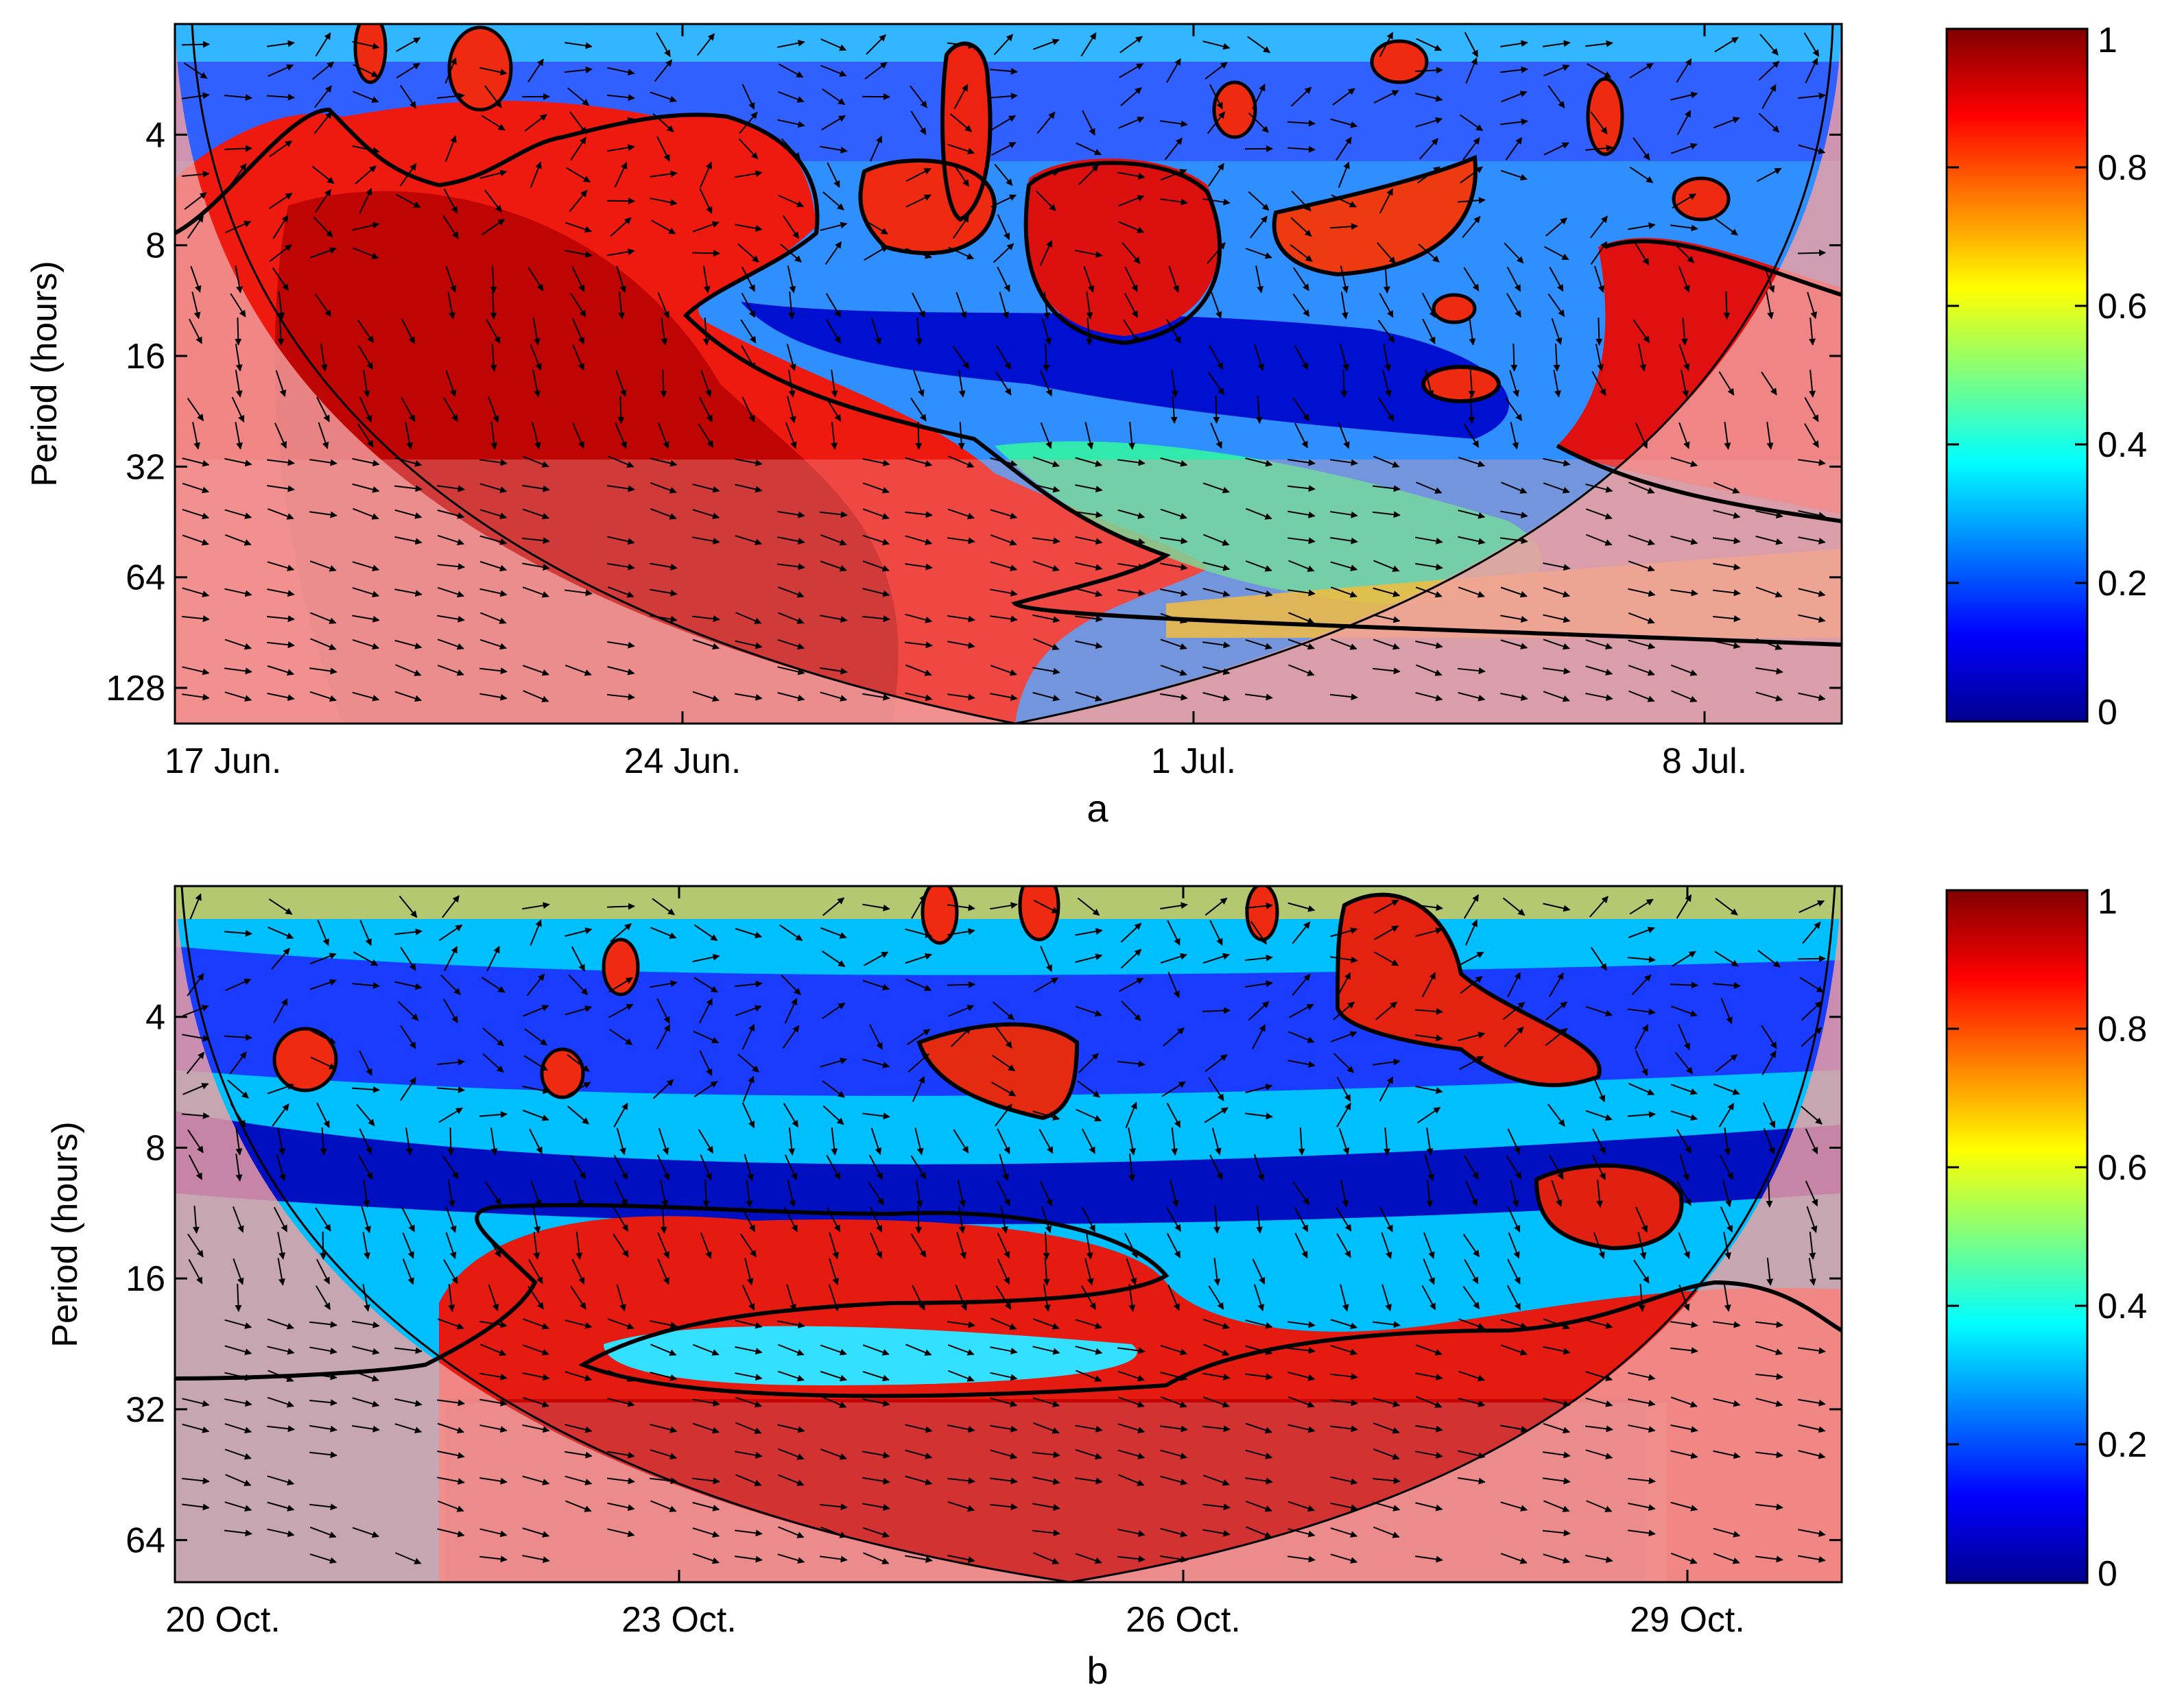  Describe the element at coordinates (2107, 40) in the screenshot. I see `panel-a-colorbar-label: 1` at that location.